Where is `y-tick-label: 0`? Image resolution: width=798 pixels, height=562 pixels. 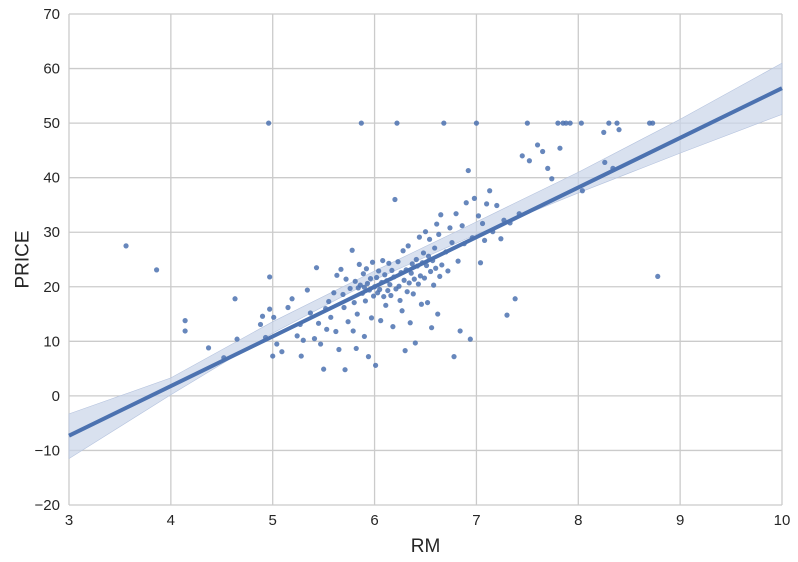 y-tick-label: 0 is located at coordinates (56, 396).